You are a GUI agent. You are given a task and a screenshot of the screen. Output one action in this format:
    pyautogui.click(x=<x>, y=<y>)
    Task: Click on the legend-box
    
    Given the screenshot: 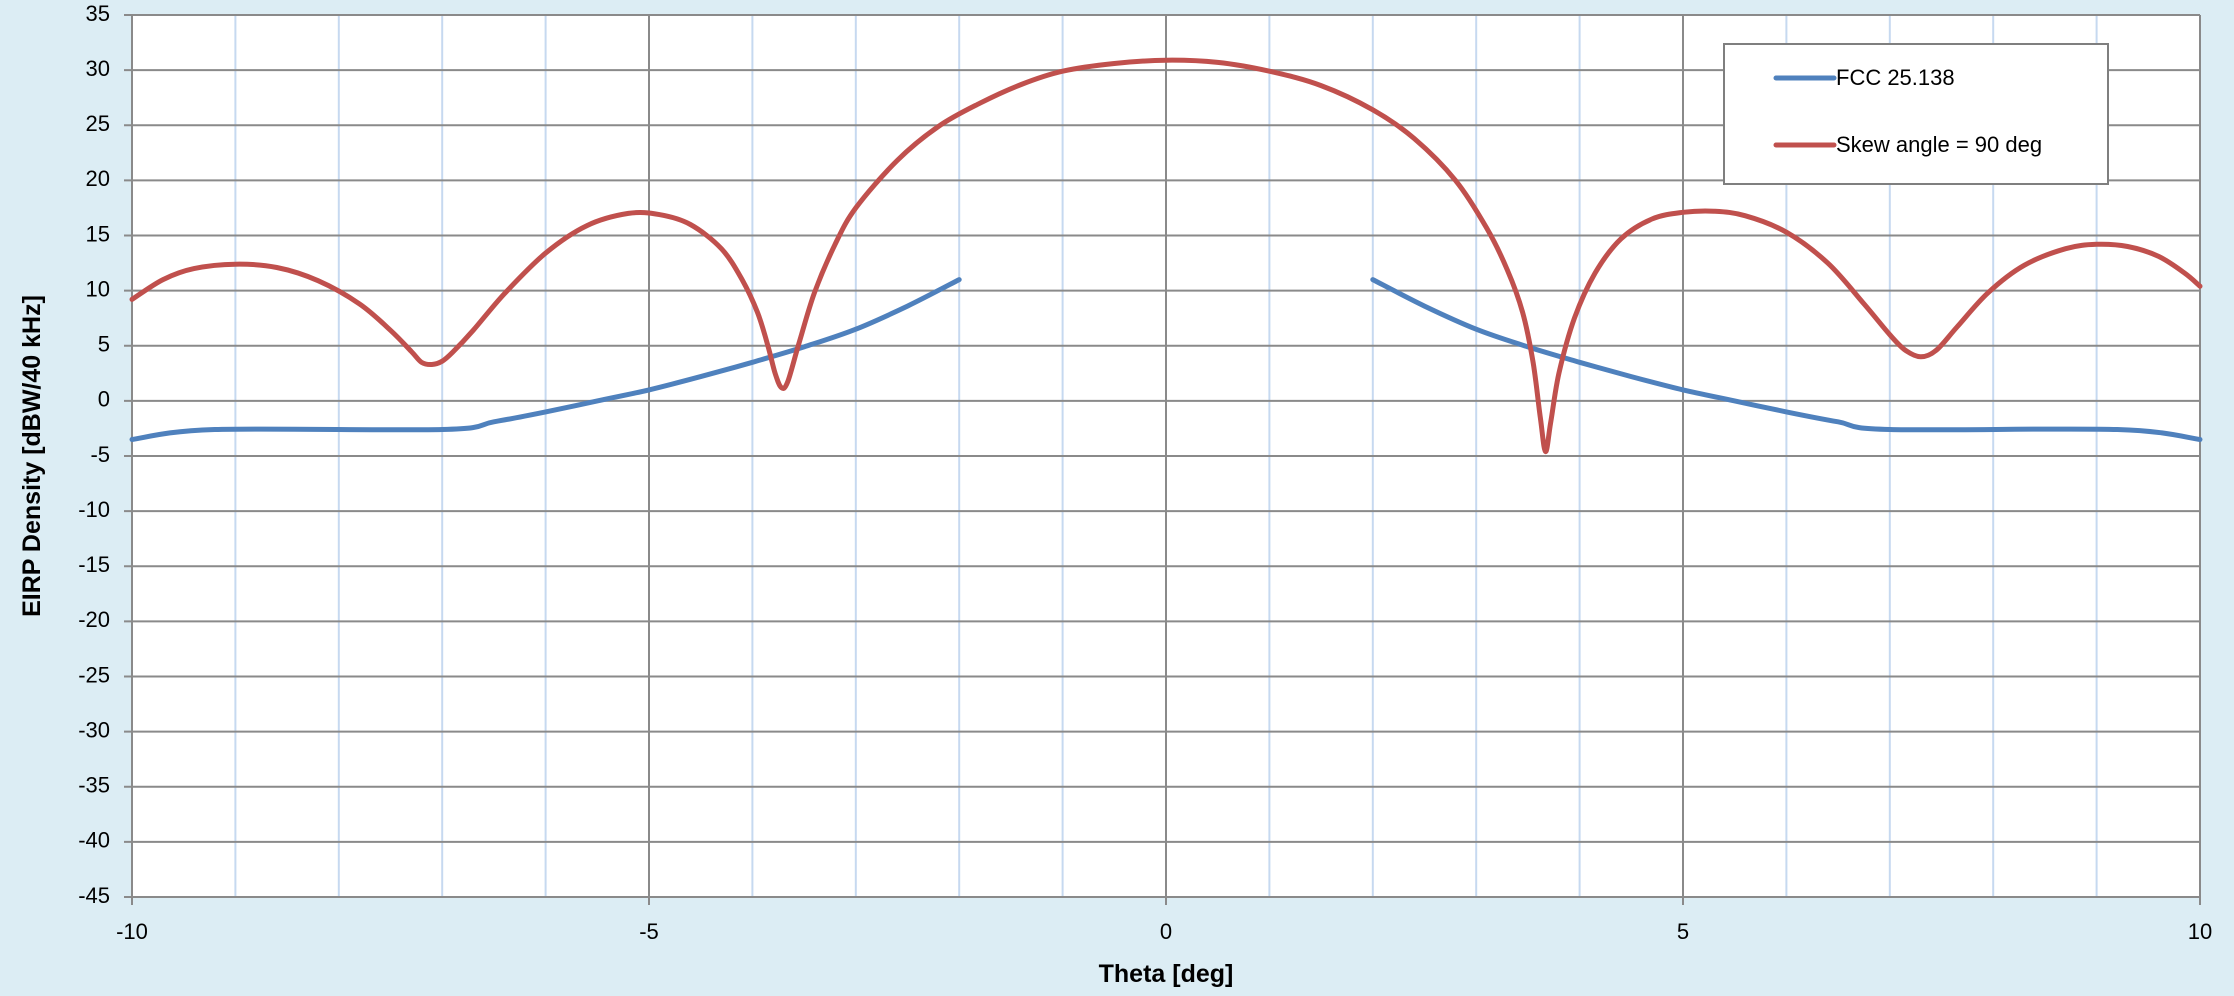 What is the action you would take?
    pyautogui.click(x=1916, y=114)
    